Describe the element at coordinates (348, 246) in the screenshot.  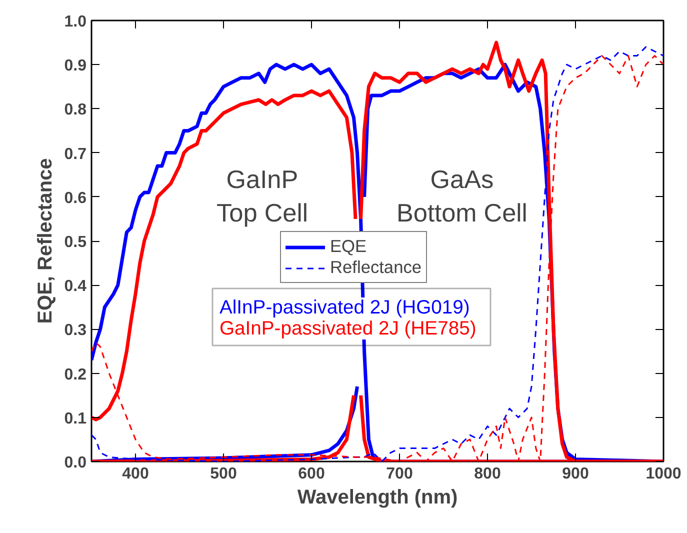
I see `legend-label: EQE` at that location.